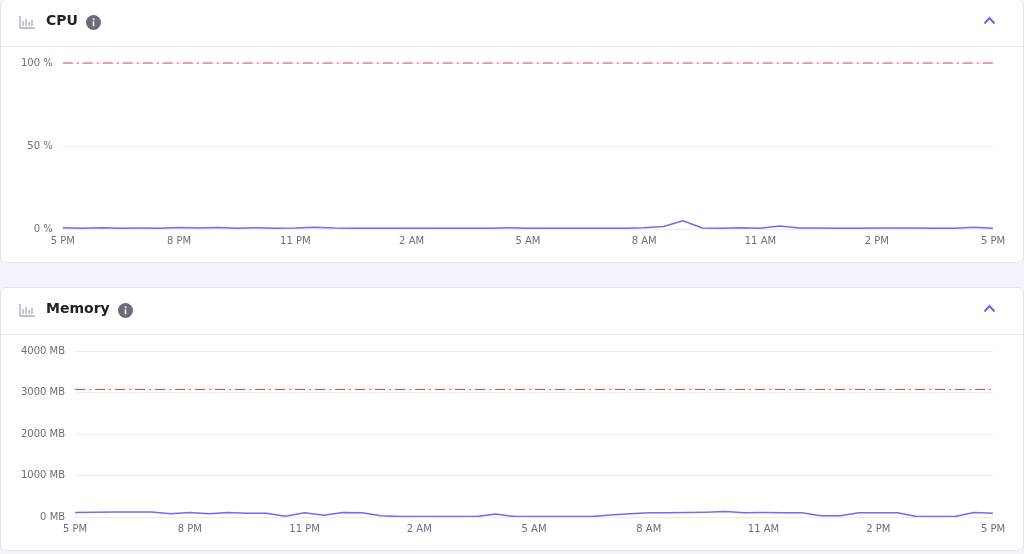  Describe the element at coordinates (40, 145) in the screenshot. I see `y-tick-label: 50 %` at that location.